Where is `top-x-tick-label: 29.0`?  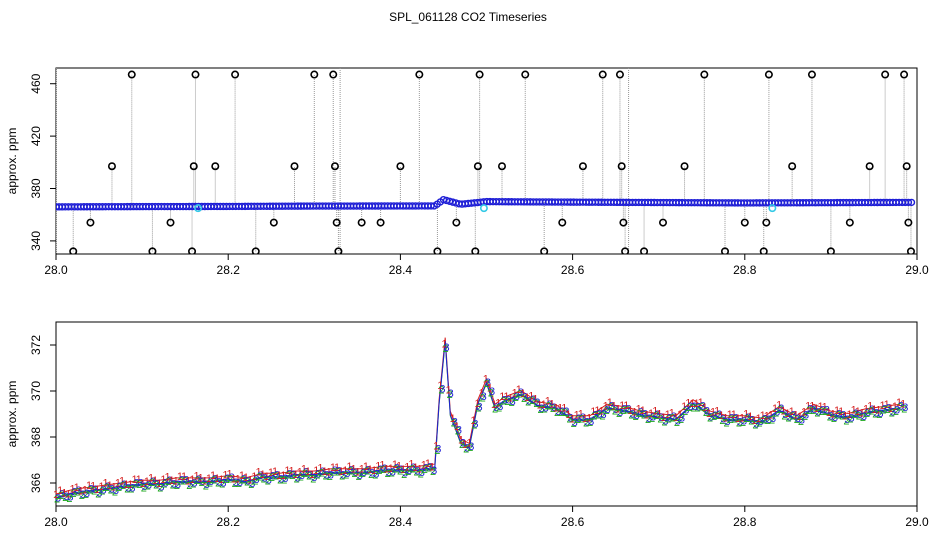
top-x-tick-label: 29.0 is located at coordinates (917, 270).